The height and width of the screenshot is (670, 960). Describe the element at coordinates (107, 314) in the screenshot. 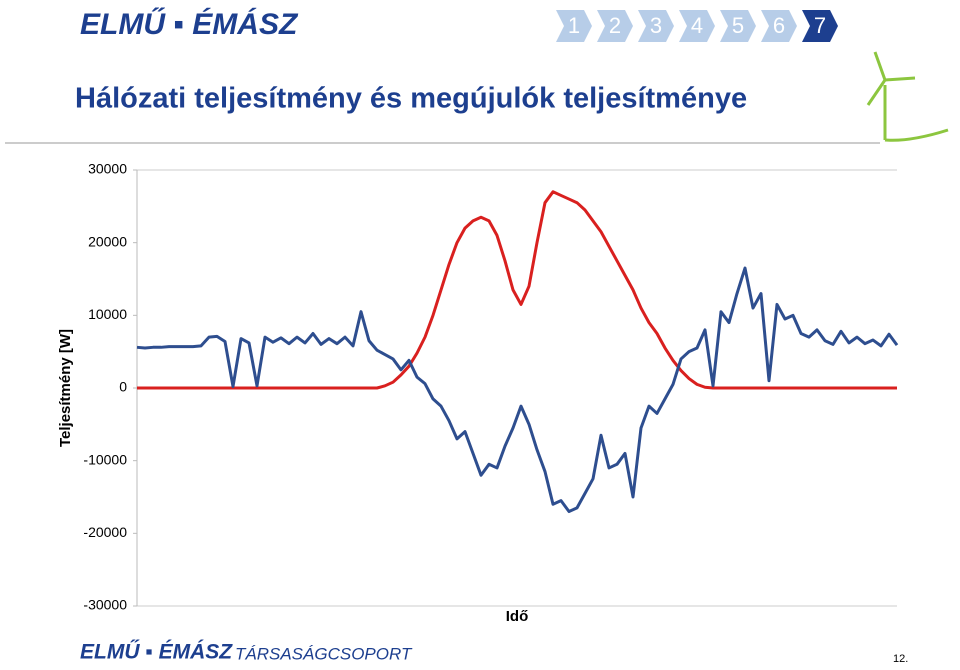

I see `y-tick-label: 10000` at that location.